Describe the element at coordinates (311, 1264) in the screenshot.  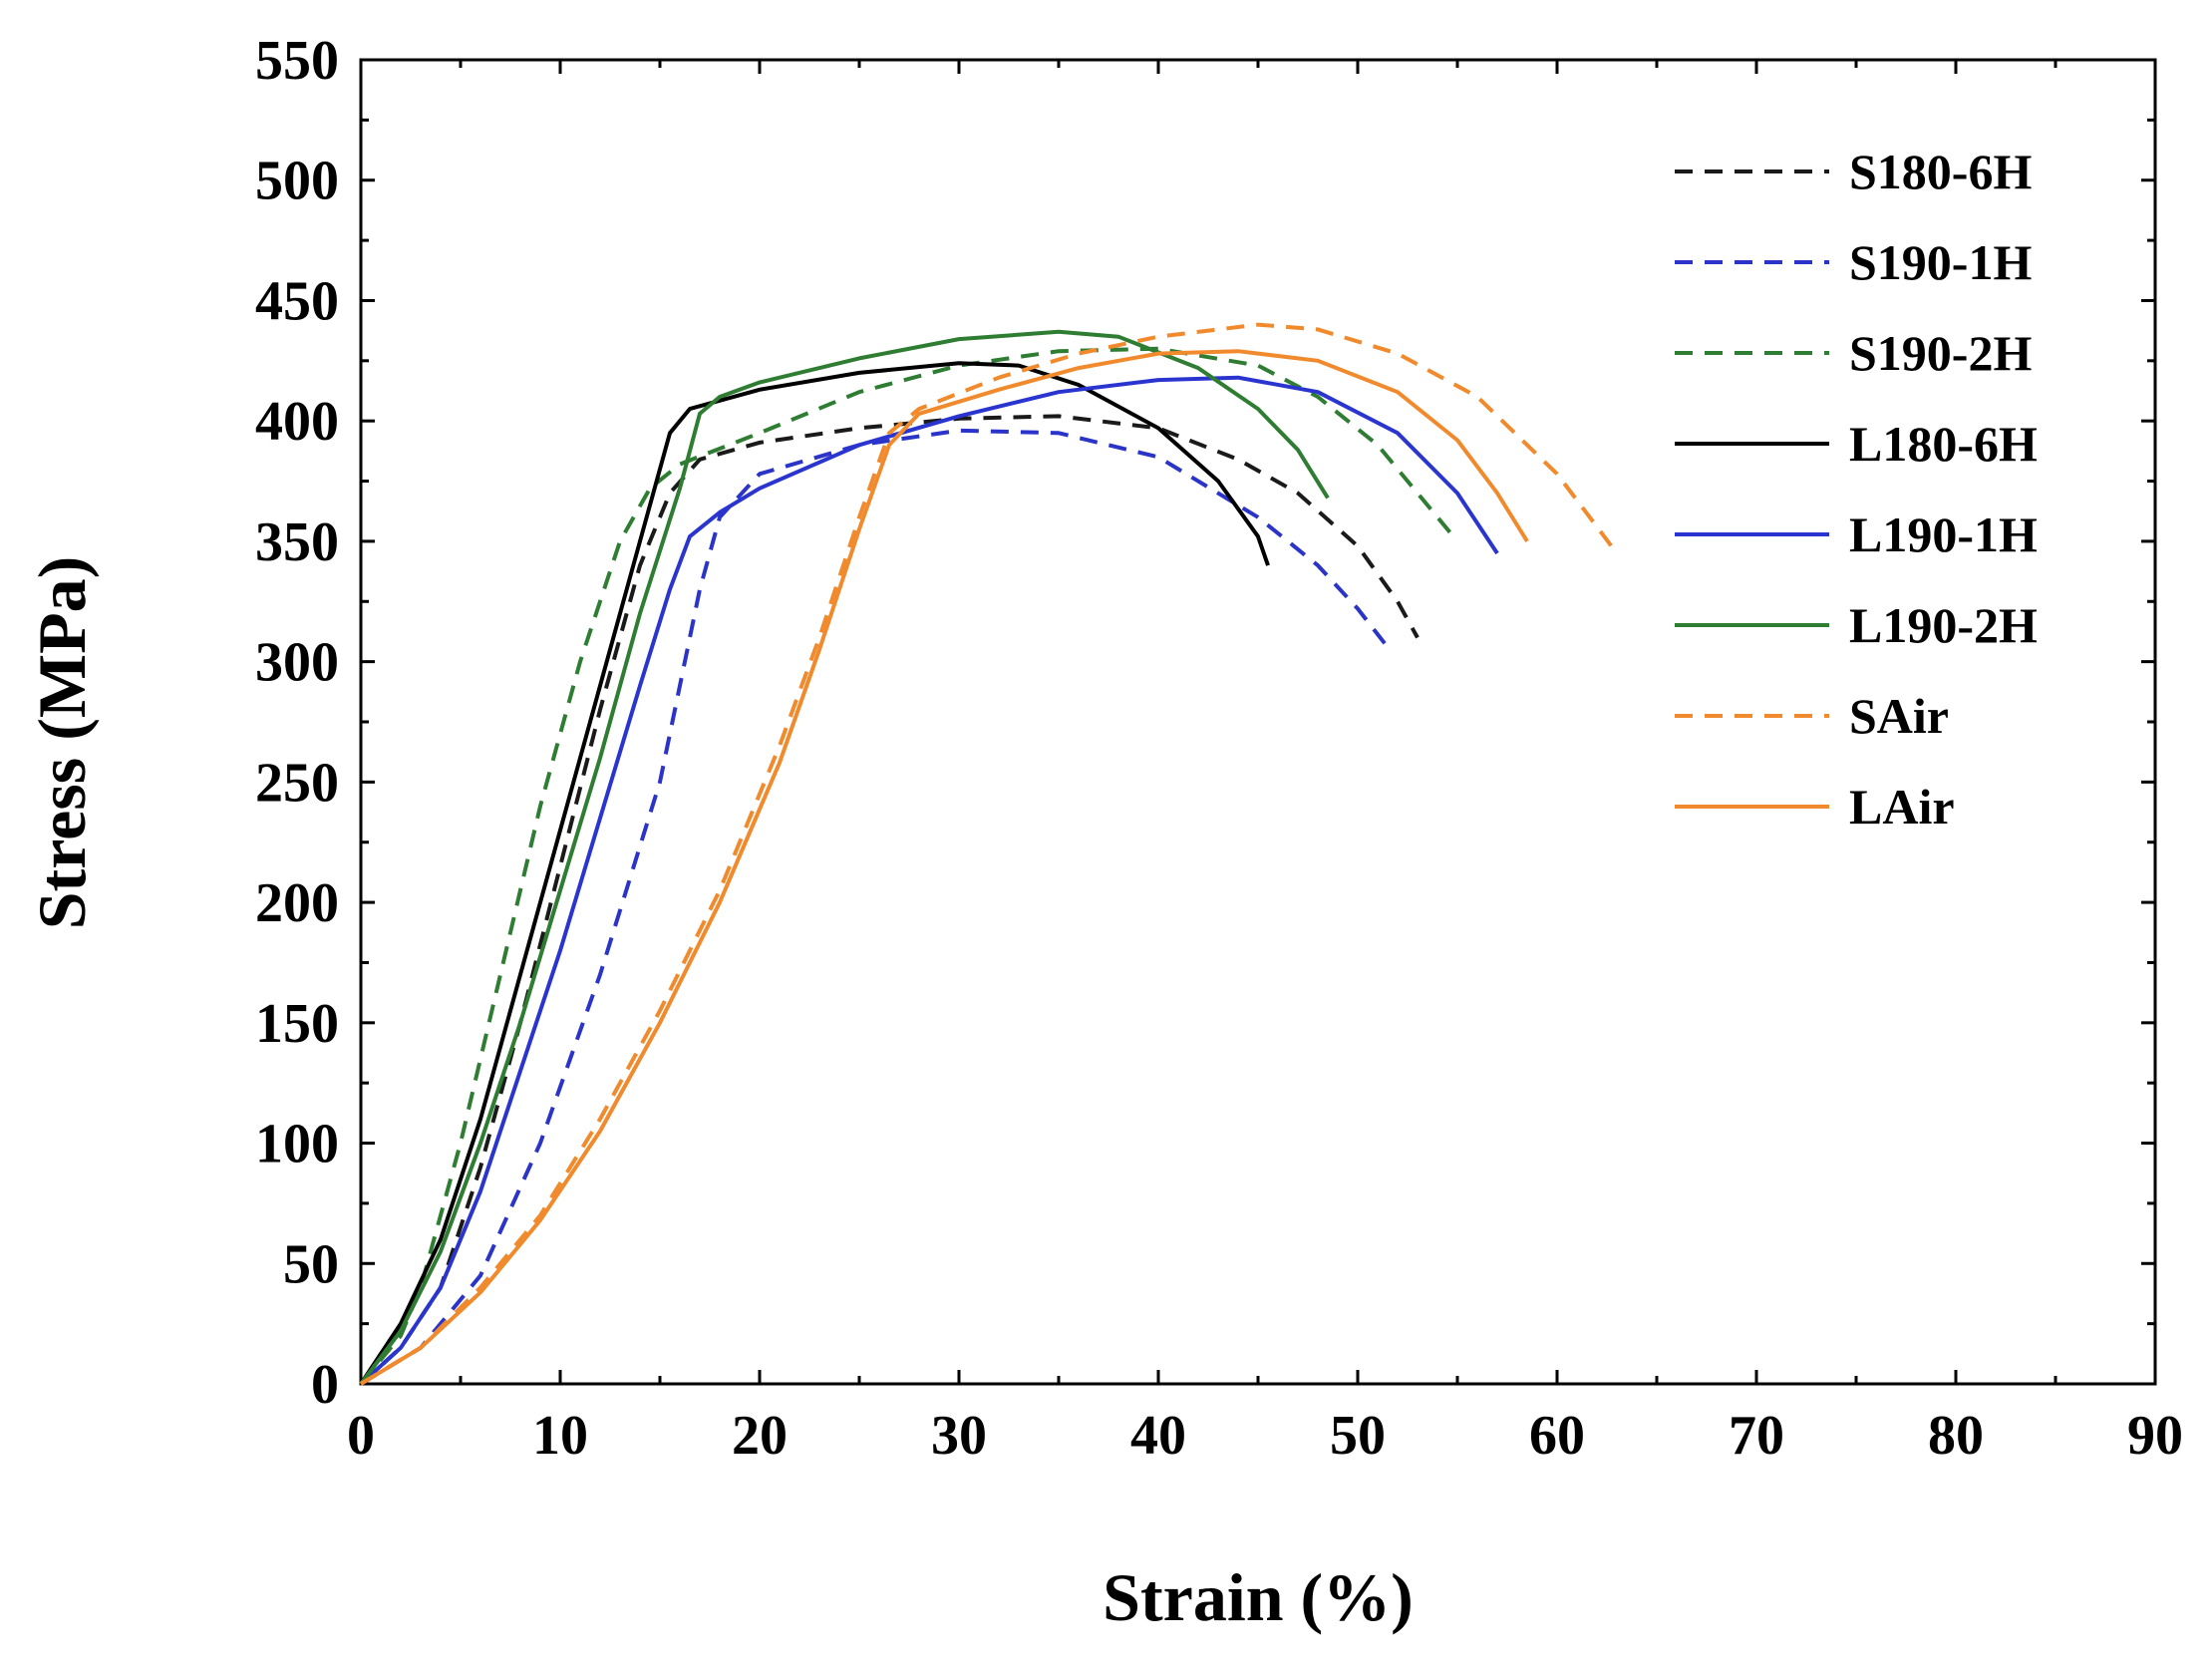
I see `y-tick-label: 50` at that location.